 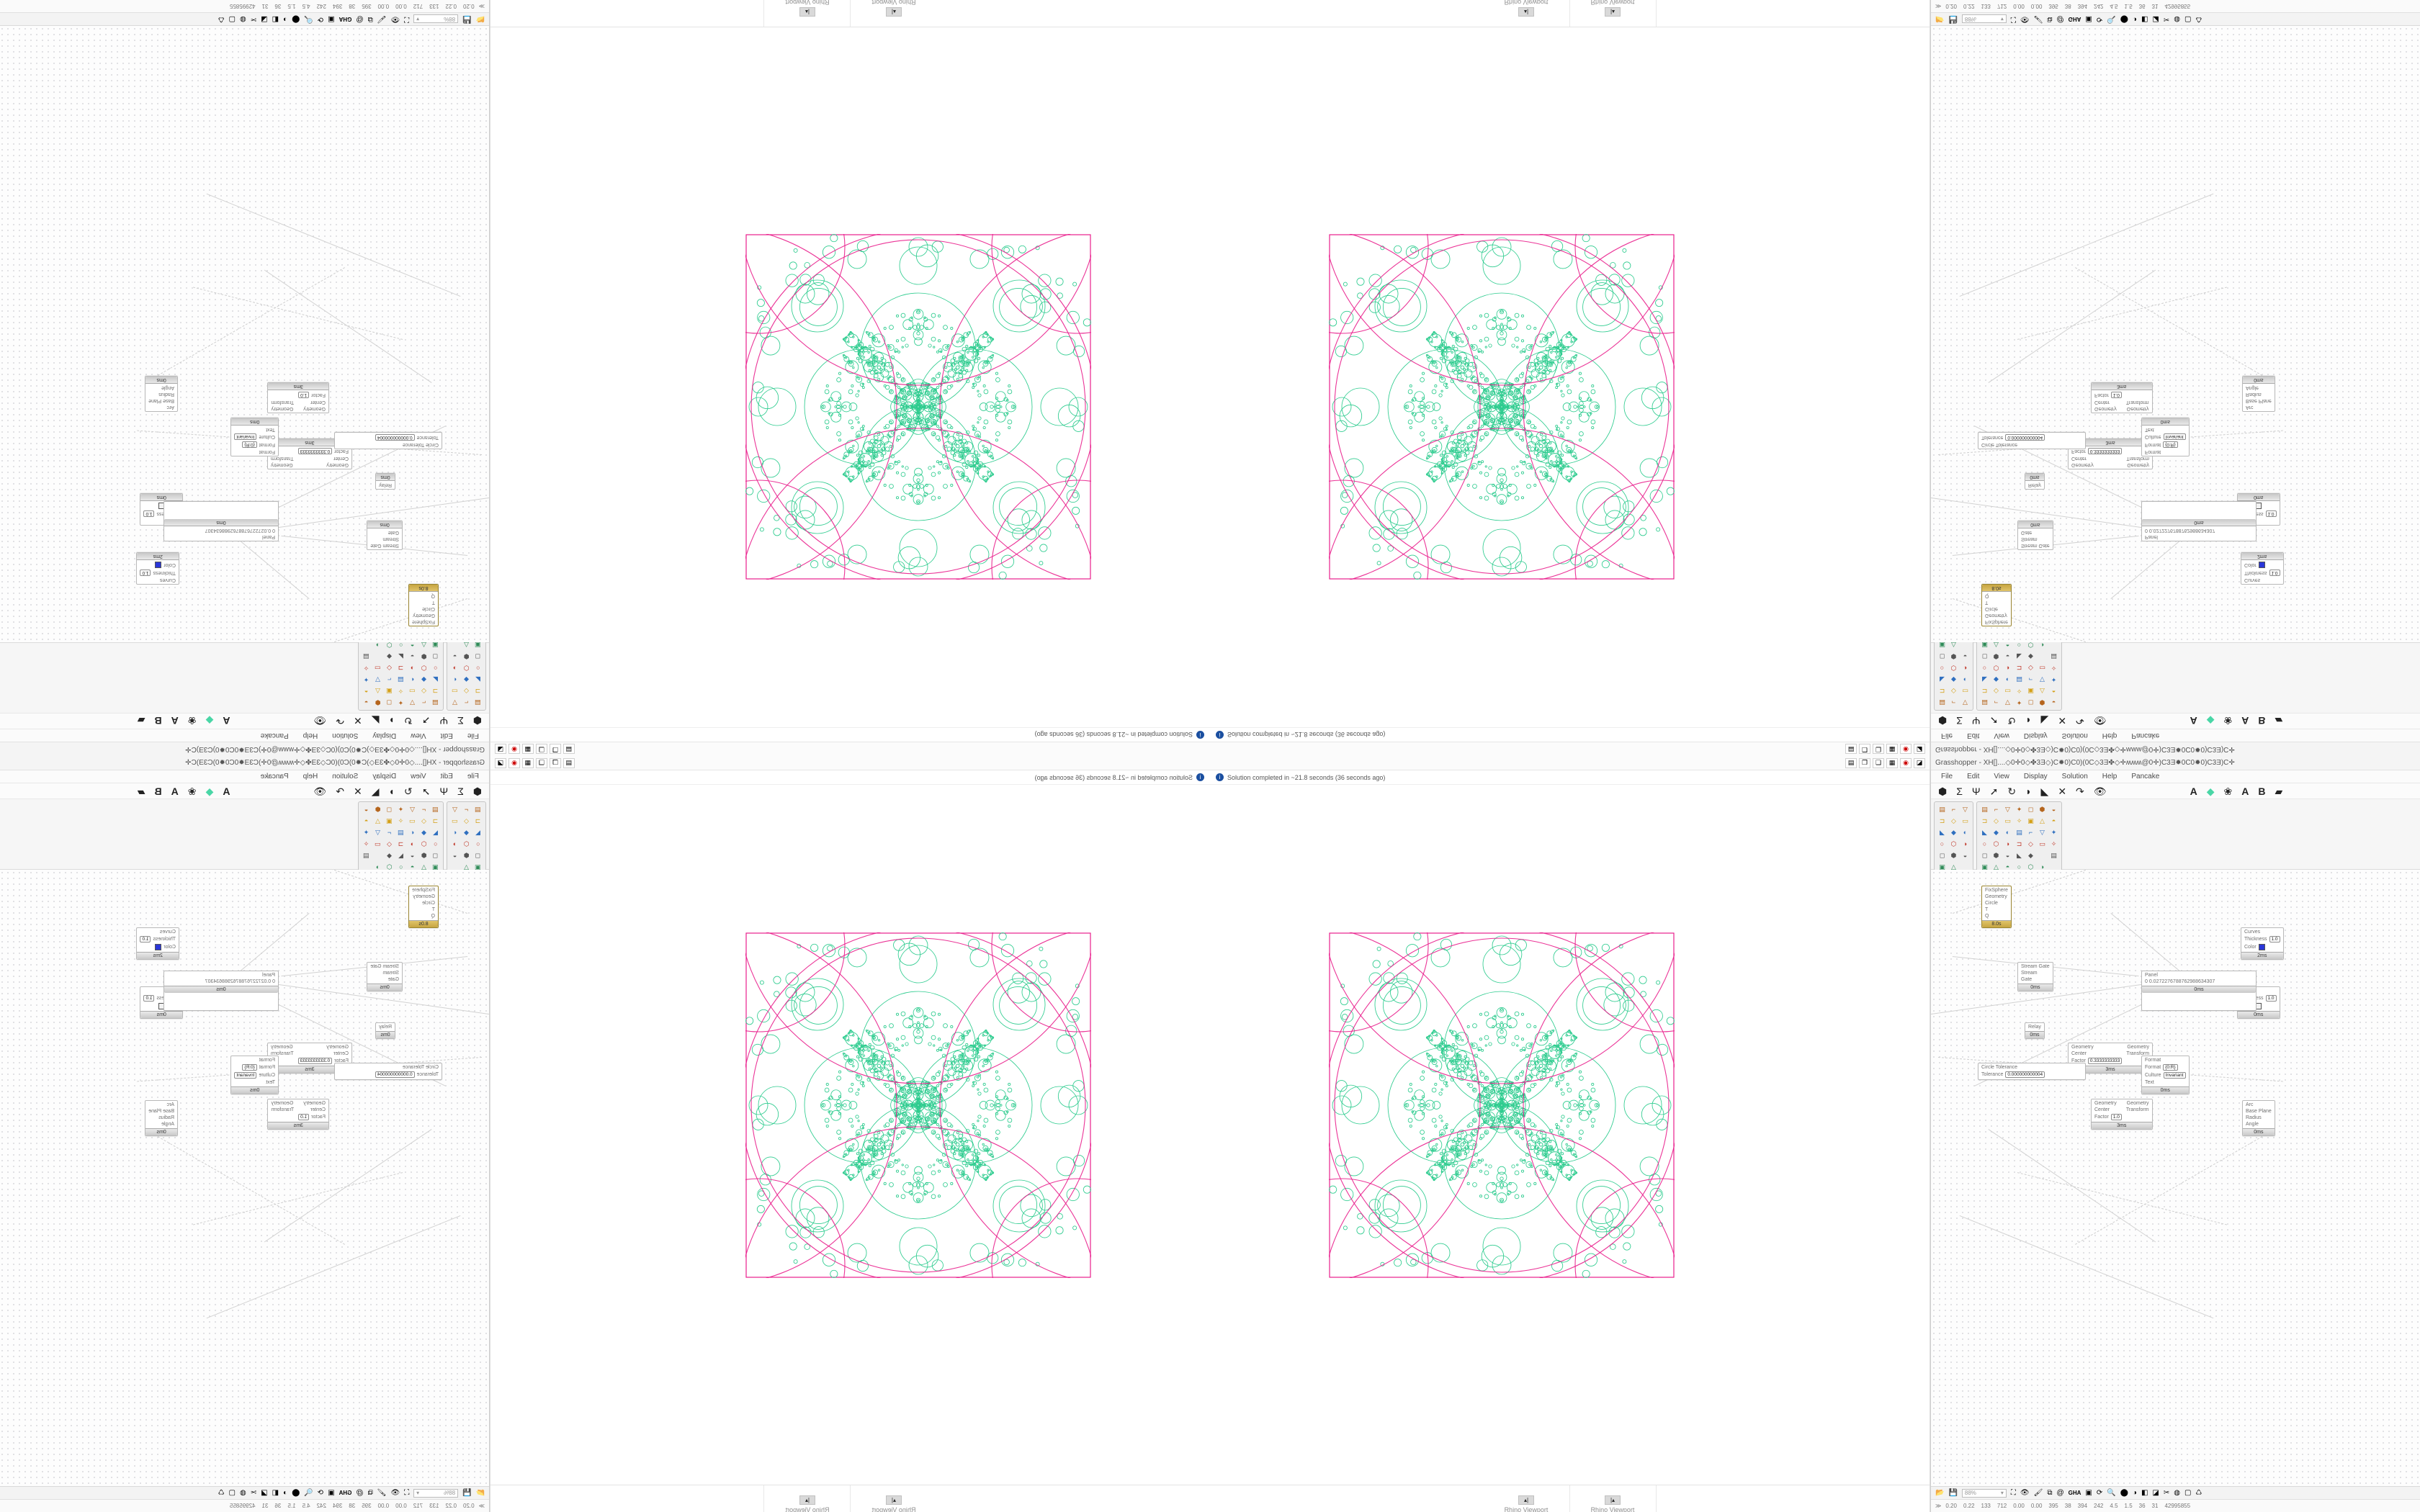 I want to click on gh-component: Circle Tolerance Tolerance 0.000000000004, so click(x=388, y=440).